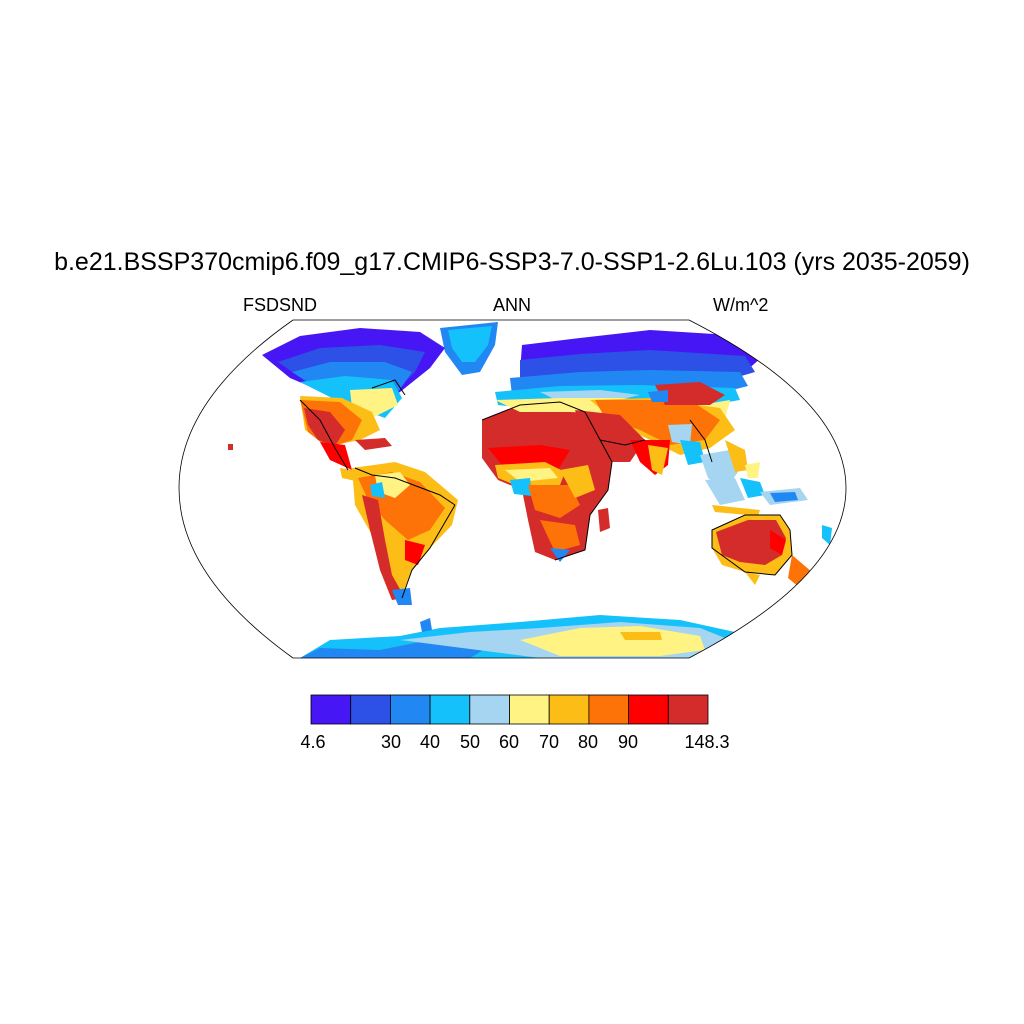  I want to click on colorbar, so click(509, 709).